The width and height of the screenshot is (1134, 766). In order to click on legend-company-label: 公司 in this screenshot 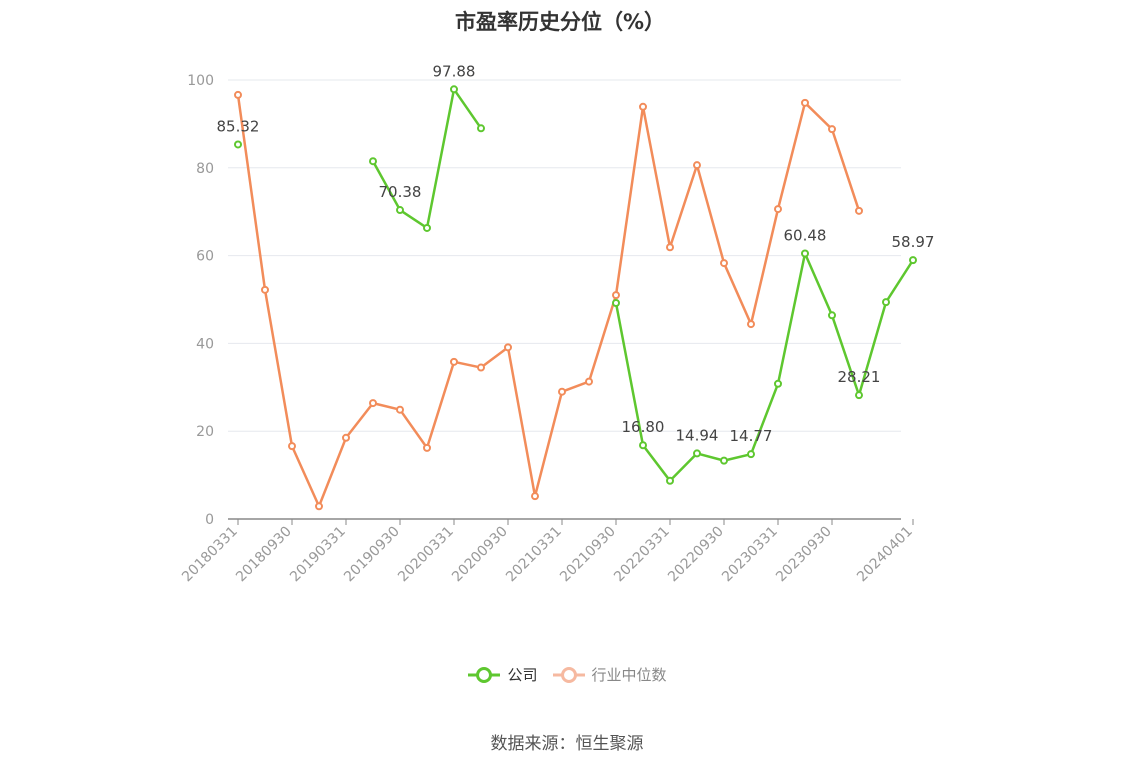, I will do `click(522, 675)`.